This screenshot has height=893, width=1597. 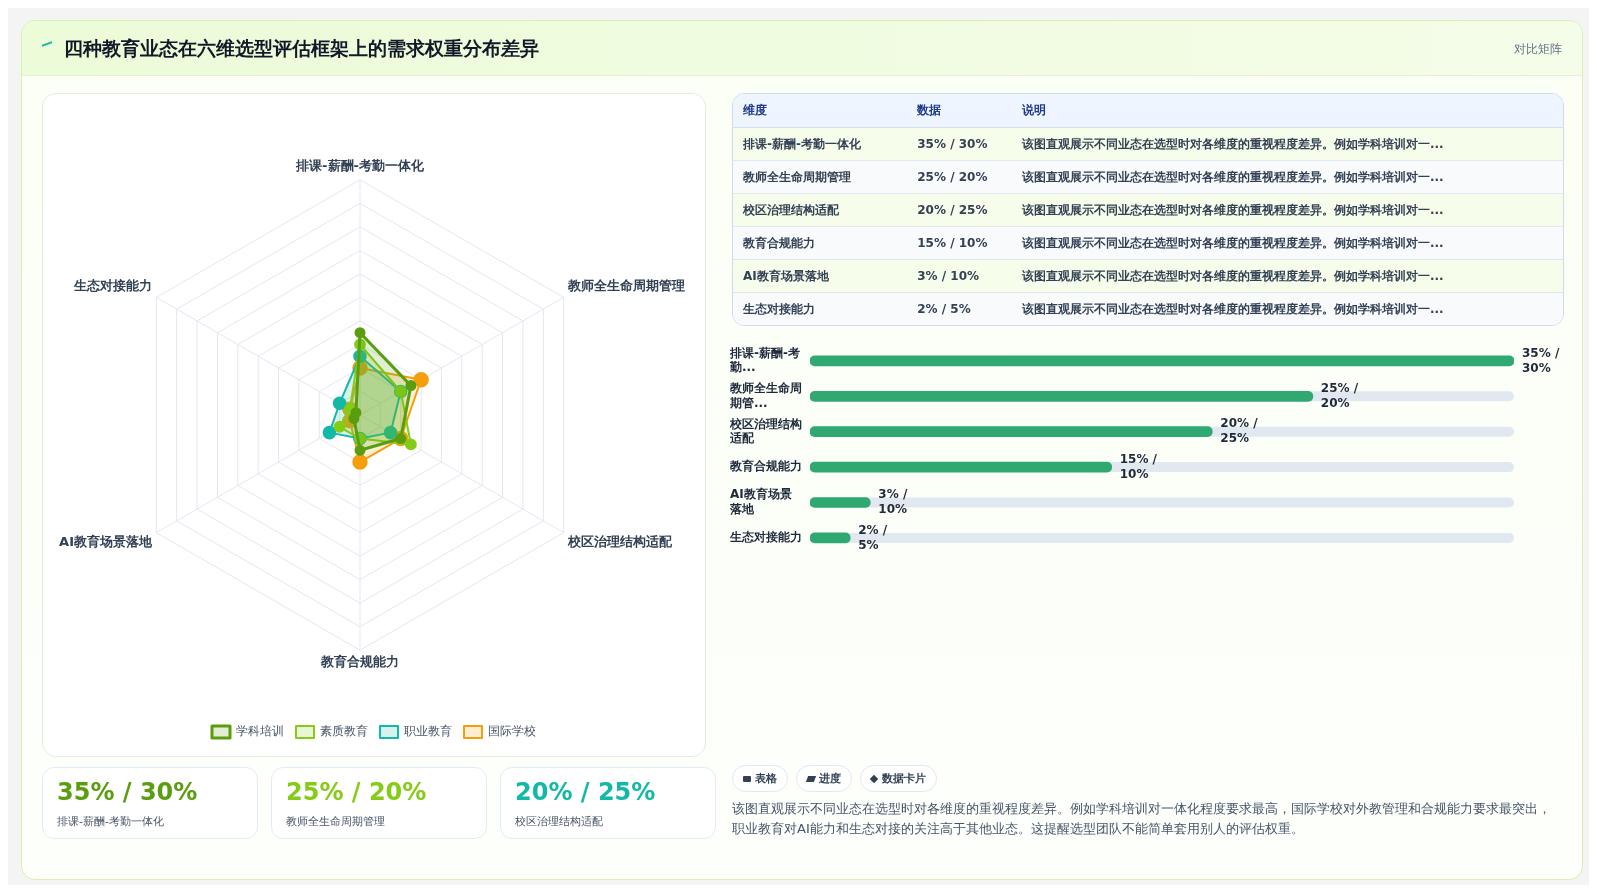 What do you see at coordinates (779, 308) in the screenshot?
I see `text: 生态对接能力` at bounding box center [779, 308].